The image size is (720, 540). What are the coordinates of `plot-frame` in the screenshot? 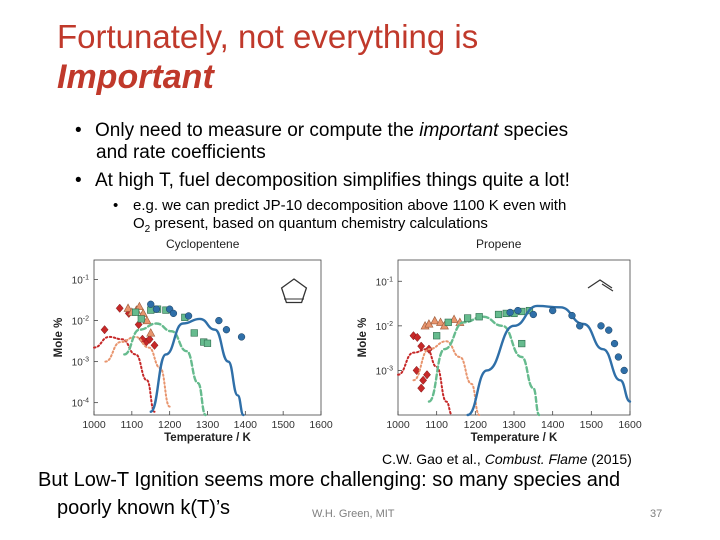 It's located at (207, 337).